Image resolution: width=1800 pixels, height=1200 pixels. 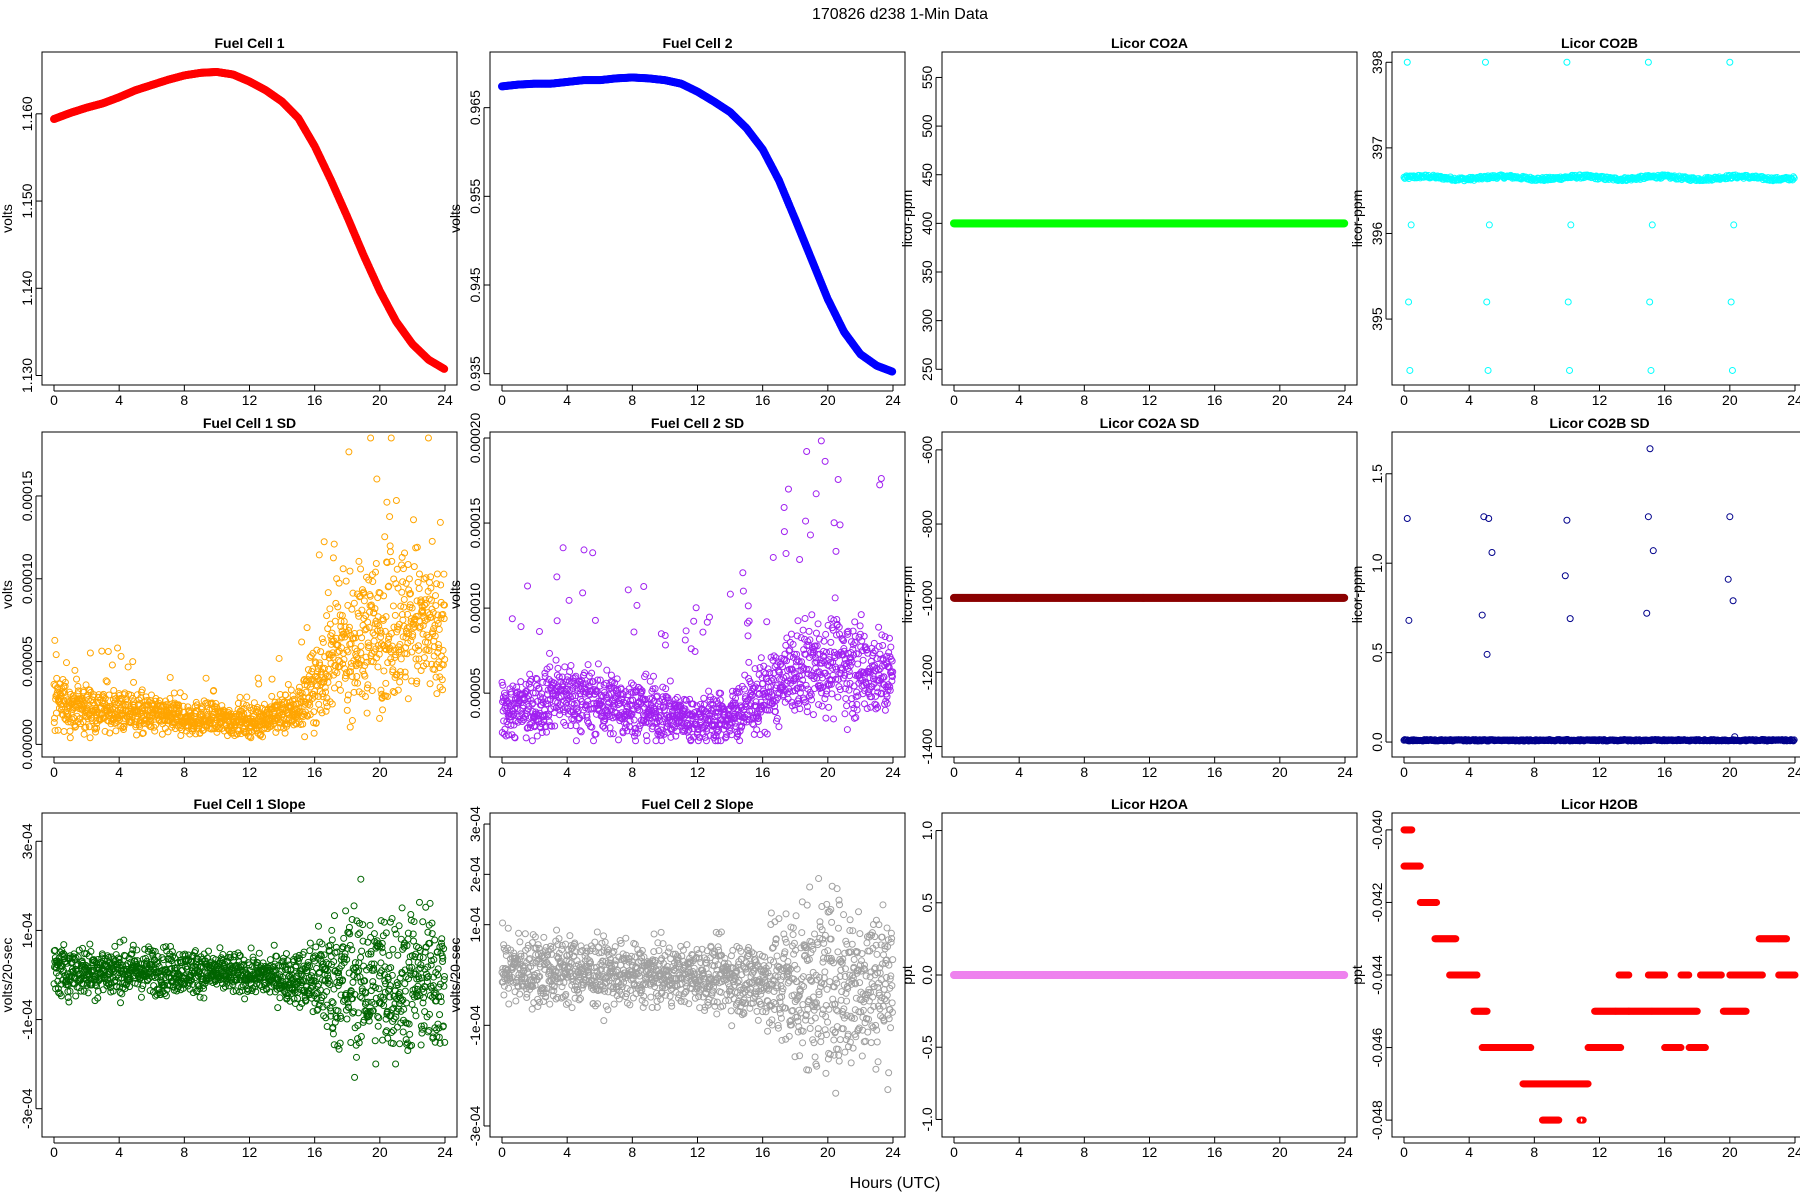 What do you see at coordinates (27, 288) in the screenshot?
I see `y-tick-label: 1.140` at bounding box center [27, 288].